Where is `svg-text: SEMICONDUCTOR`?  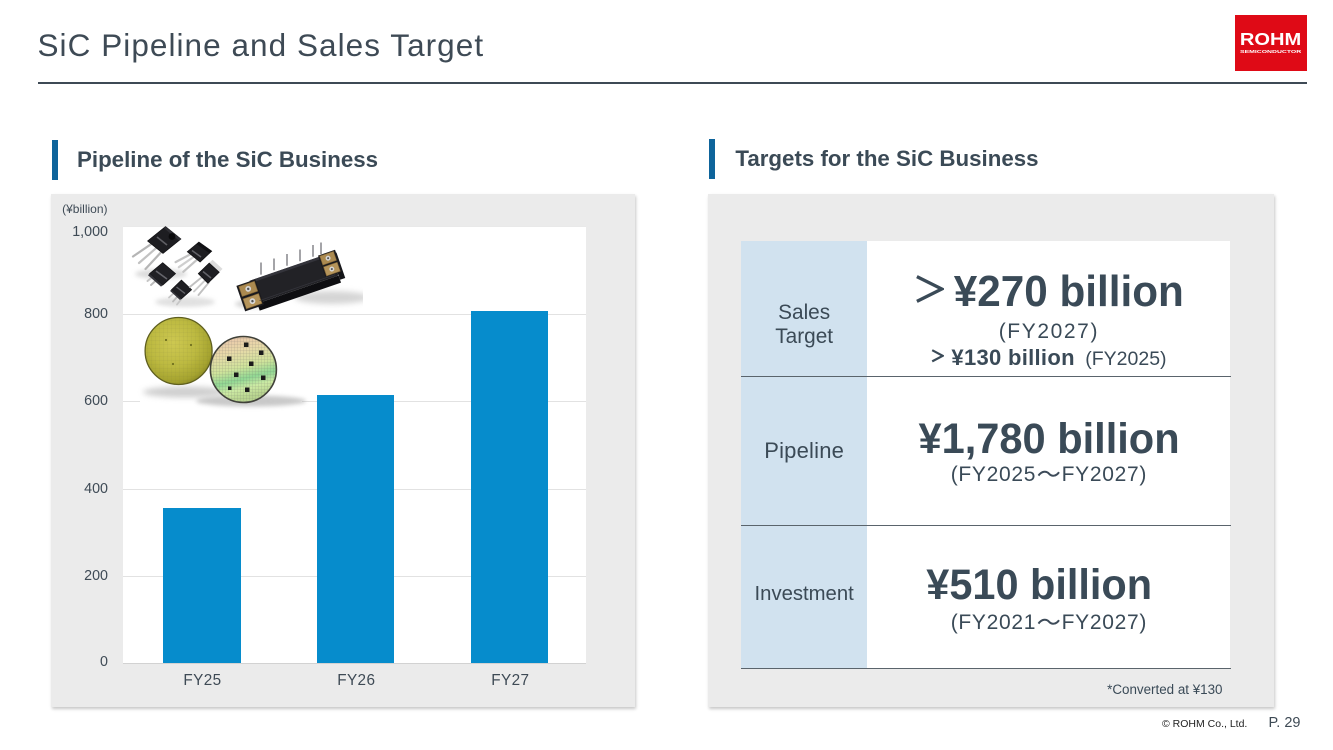 svg-text: SEMICONDUCTOR is located at coordinates (1271, 52).